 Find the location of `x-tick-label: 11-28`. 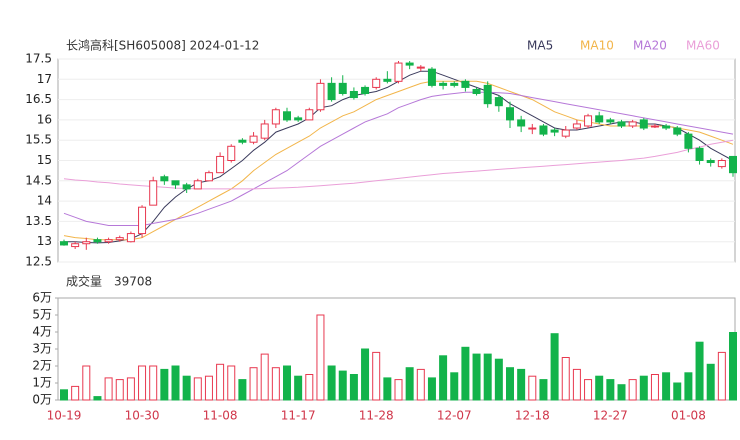

x-tick-label: 11-28 is located at coordinates (376, 416).